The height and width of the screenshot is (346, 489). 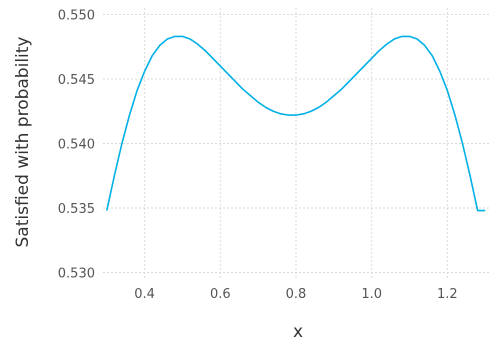 What do you see at coordinates (23, 142) in the screenshot?
I see `y-axis-label: Satisfied with probability` at bounding box center [23, 142].